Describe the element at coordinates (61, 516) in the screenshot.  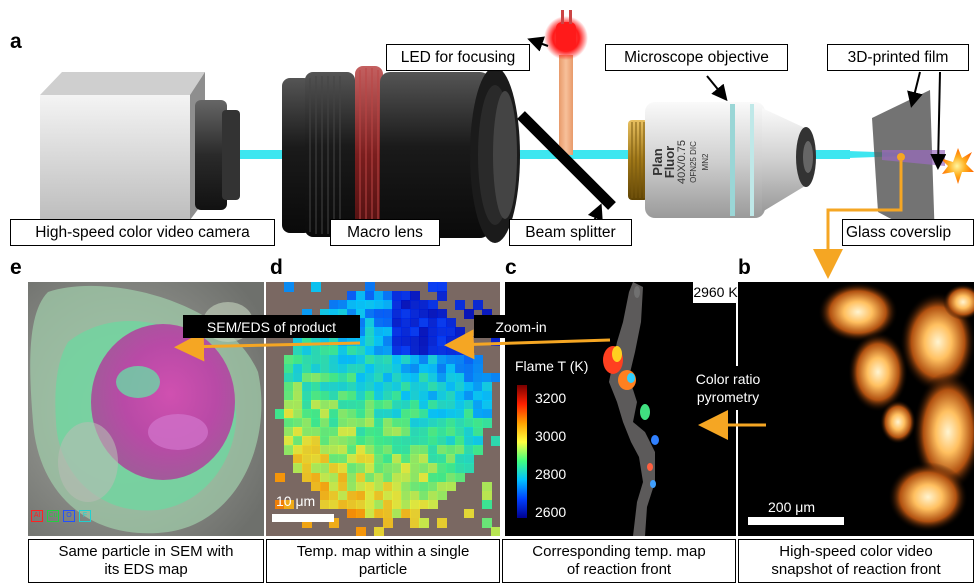
I see `eds-legend: Al Cu O F` at that location.